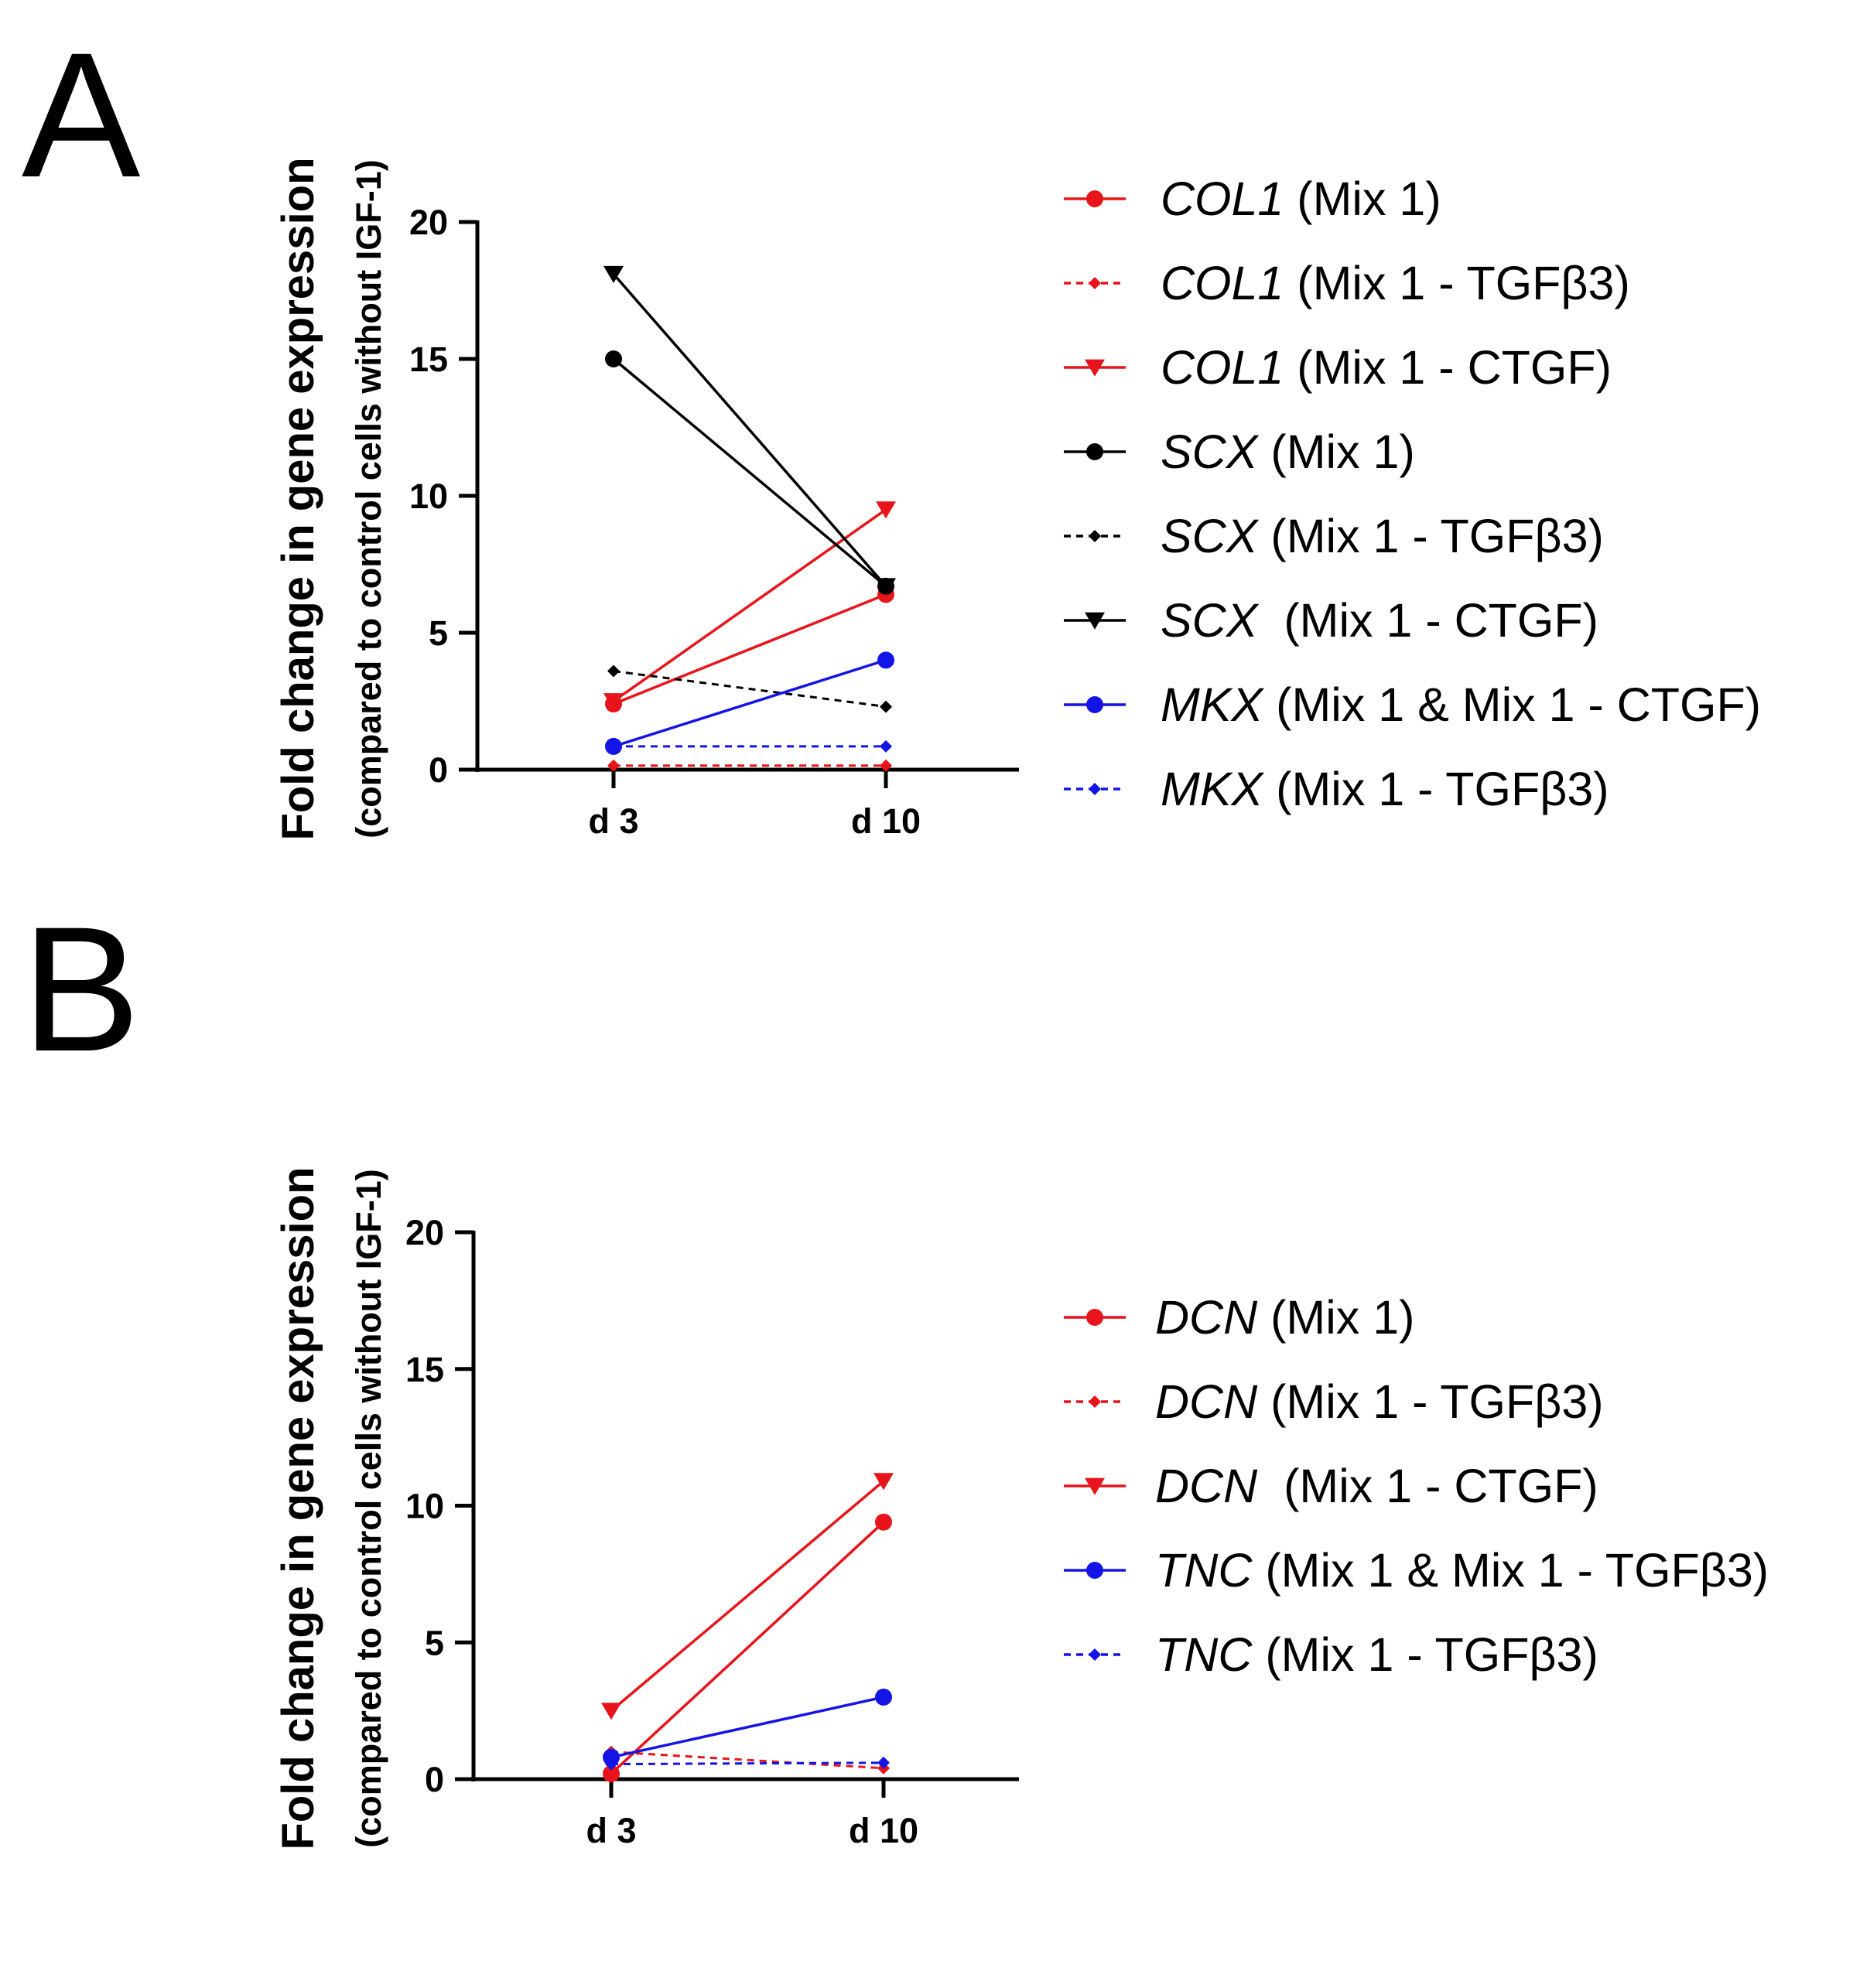 The width and height of the screenshot is (1853, 1988). What do you see at coordinates (1379, 1401) in the screenshot?
I see `legend-label: DCN (Mix 1 - TGFβ3)` at bounding box center [1379, 1401].